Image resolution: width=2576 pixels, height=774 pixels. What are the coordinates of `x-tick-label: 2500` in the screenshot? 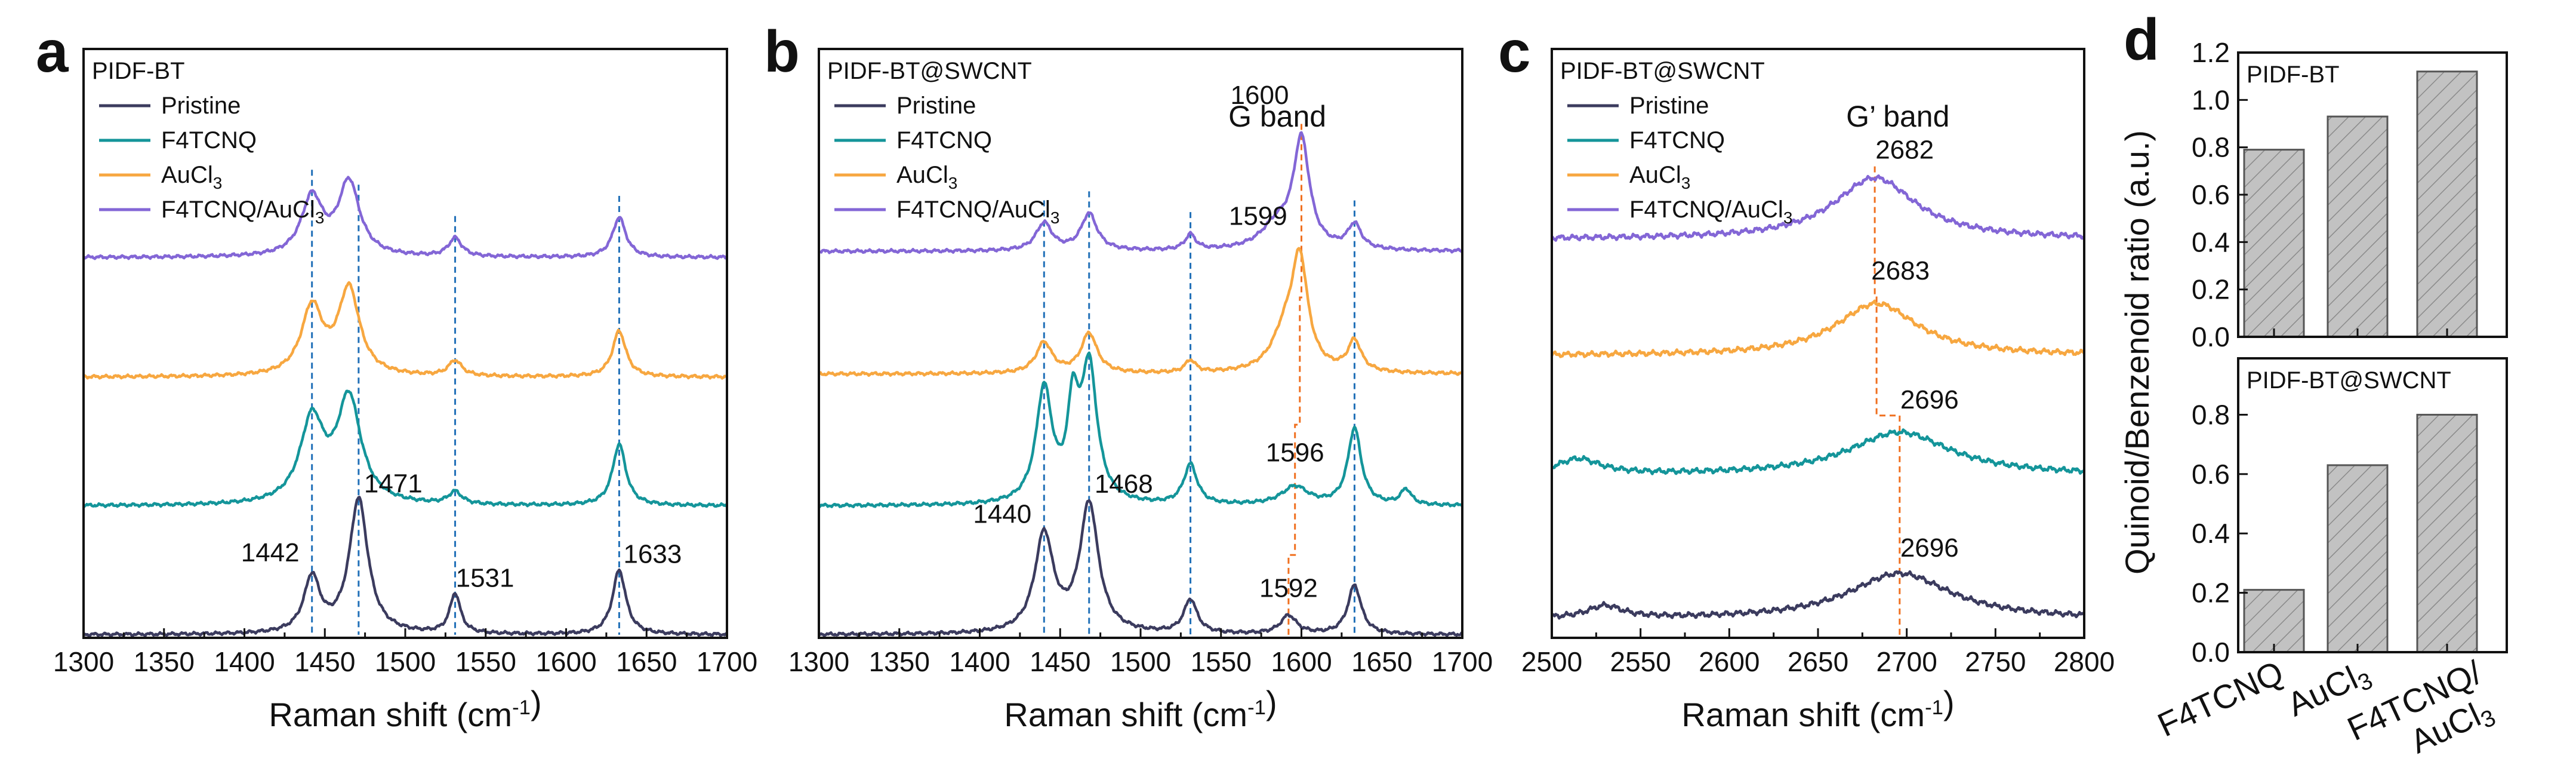 It's located at (1551, 661).